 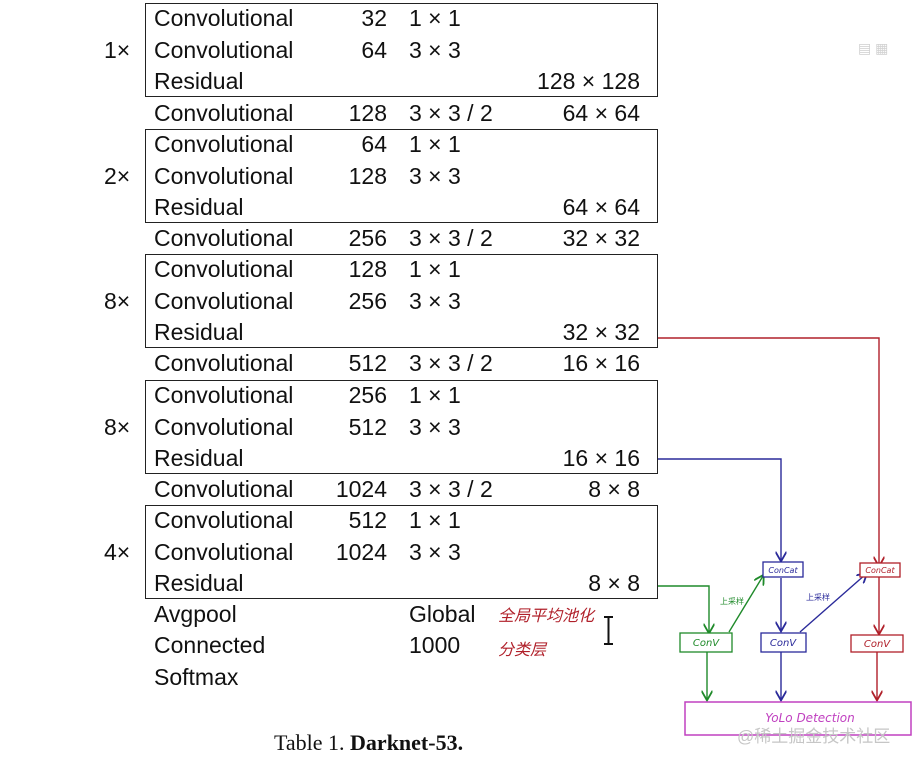 What do you see at coordinates (330, 520) in the screenshot?
I see `table-row: Convolutional 512 1 × 1` at bounding box center [330, 520].